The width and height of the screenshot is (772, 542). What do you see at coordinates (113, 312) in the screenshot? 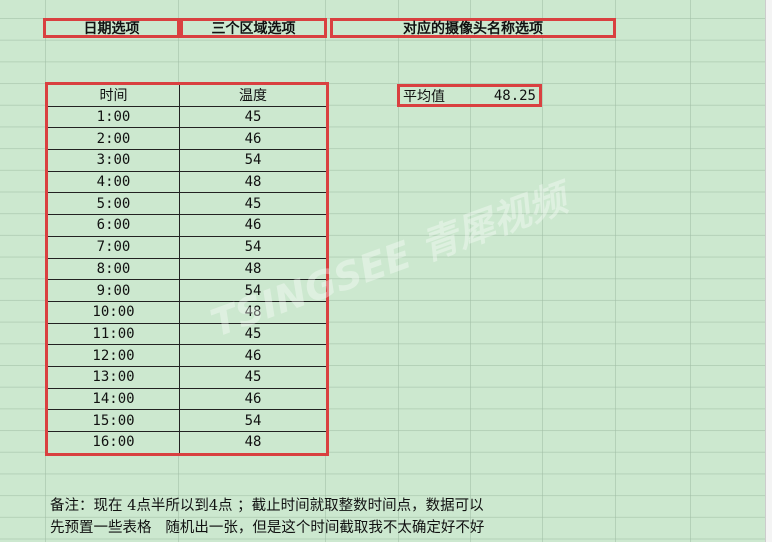
I see `time-cell: 10:00` at bounding box center [113, 312].